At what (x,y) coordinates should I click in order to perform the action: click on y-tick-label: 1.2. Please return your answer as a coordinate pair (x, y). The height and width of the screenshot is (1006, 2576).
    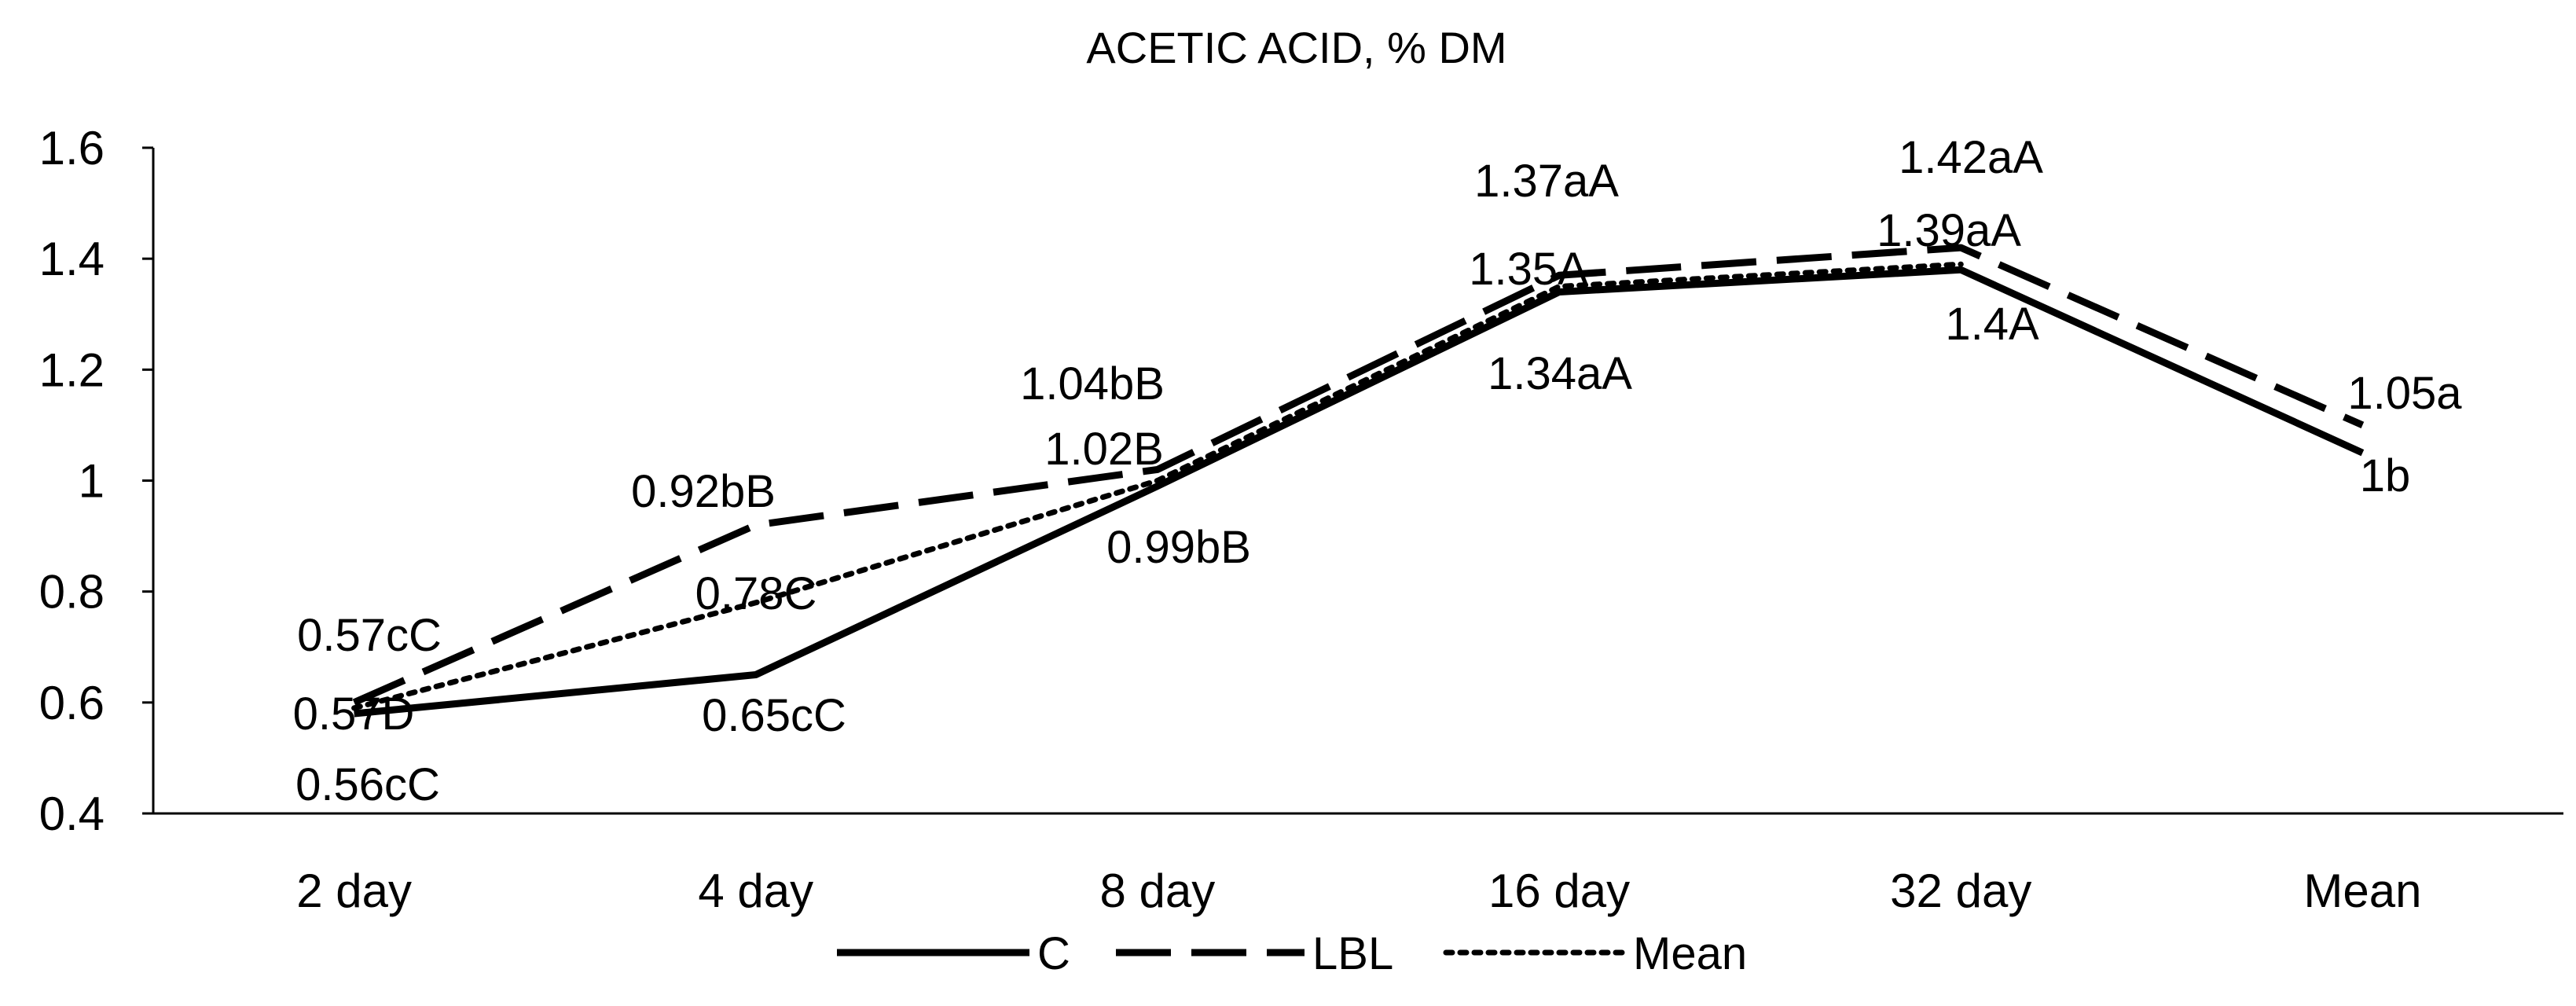
    Looking at the image, I should click on (72, 369).